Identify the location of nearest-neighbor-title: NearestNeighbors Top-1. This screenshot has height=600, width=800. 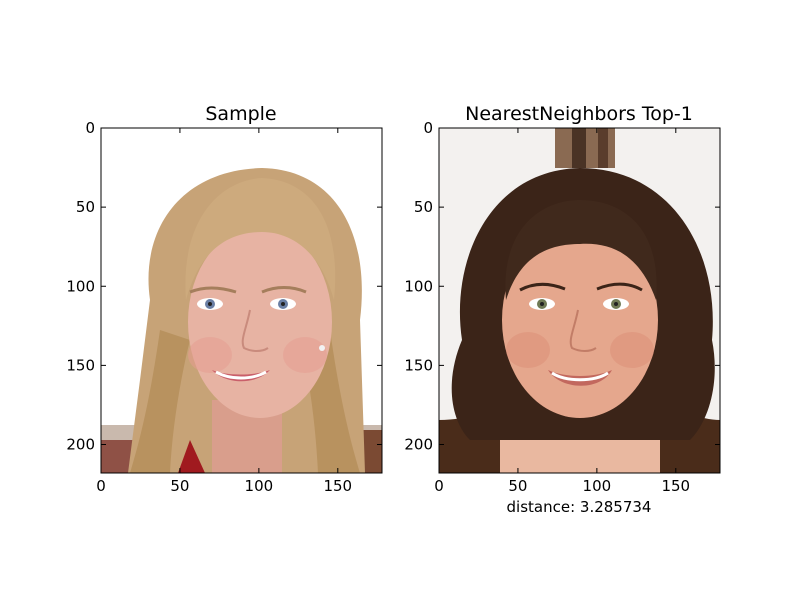
(579, 114).